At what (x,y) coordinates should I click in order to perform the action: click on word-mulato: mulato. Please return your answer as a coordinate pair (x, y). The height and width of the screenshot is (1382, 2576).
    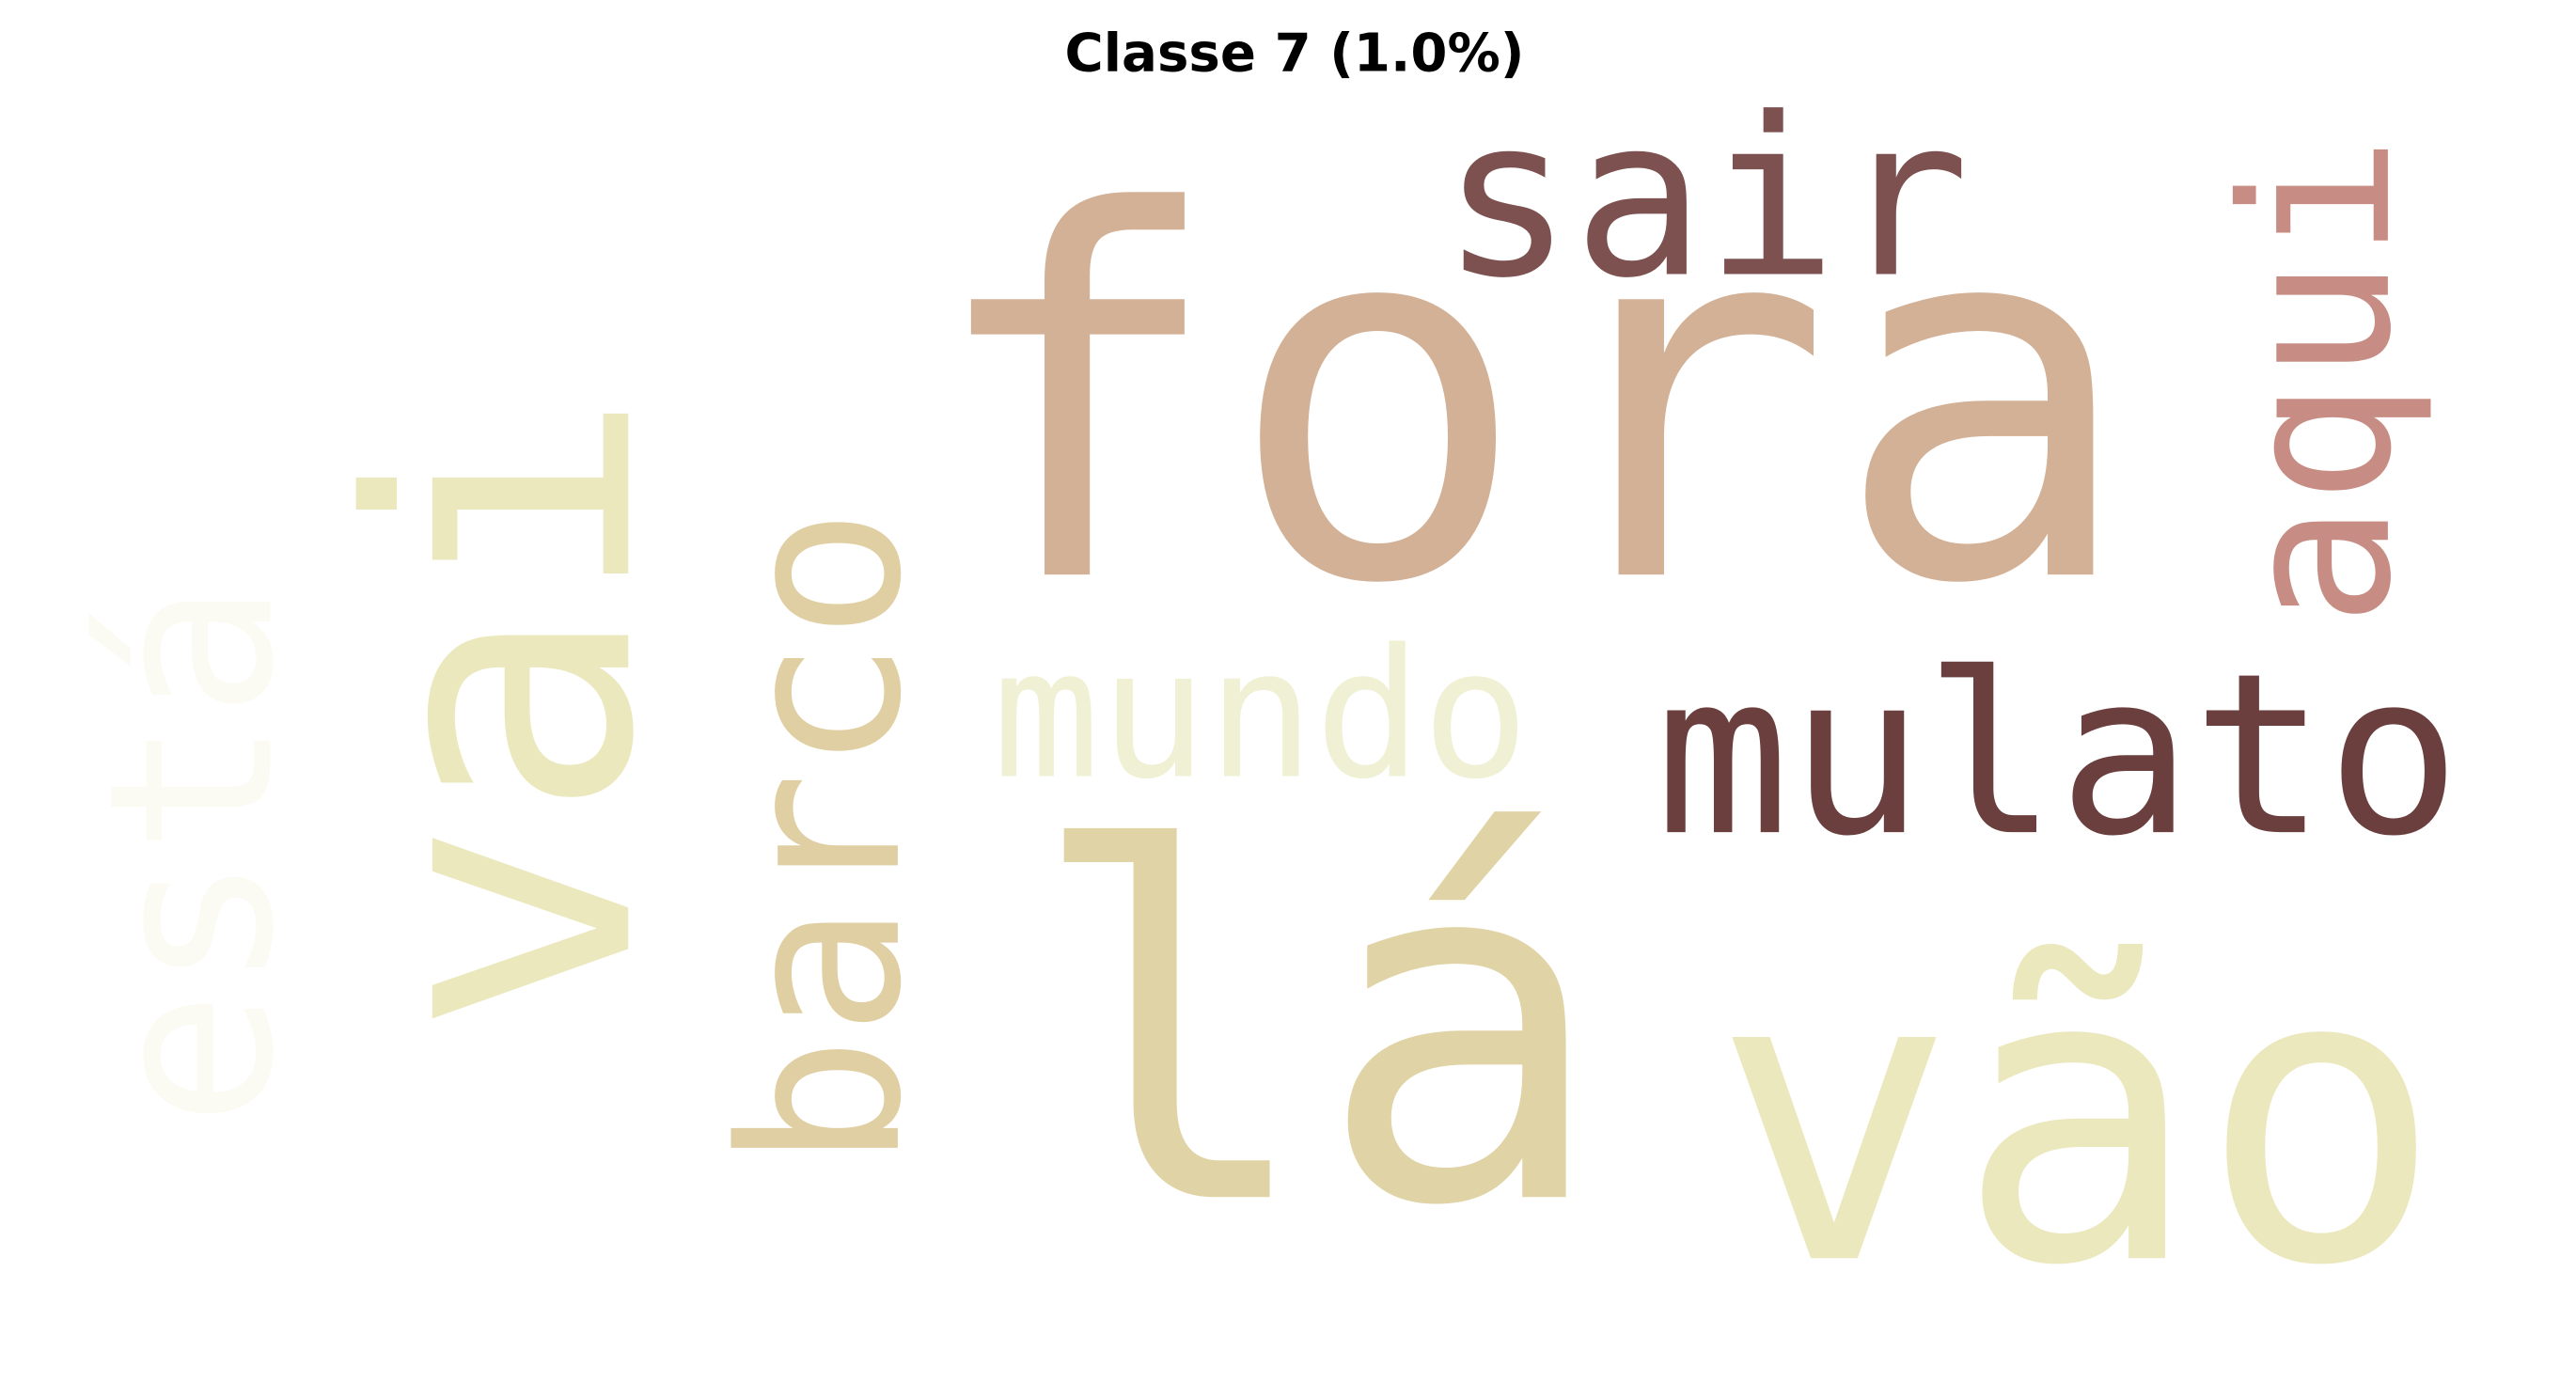
    Looking at the image, I should click on (2058, 755).